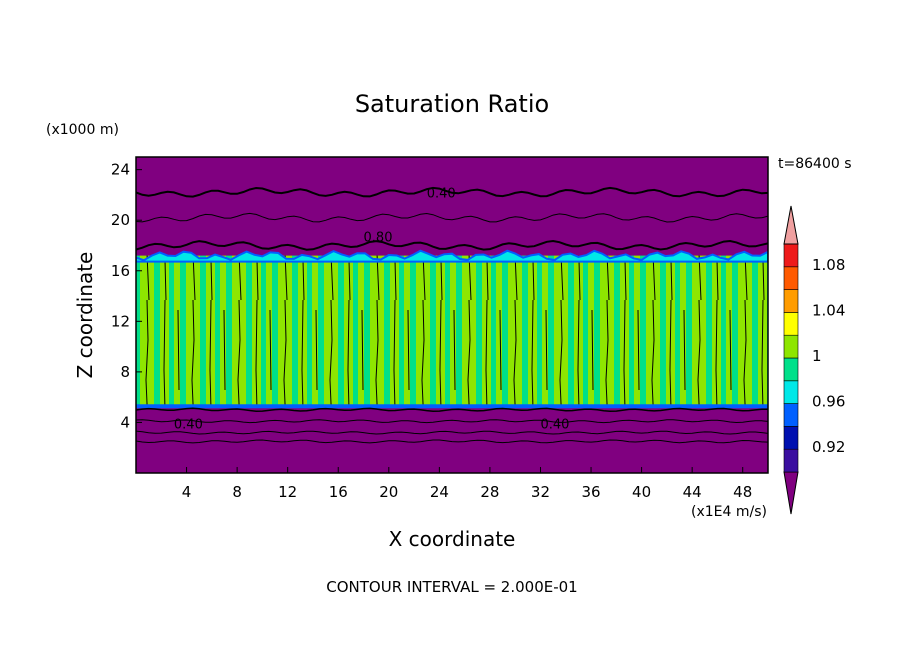 This screenshot has width=904, height=654. What do you see at coordinates (237, 492) in the screenshot?
I see `x-tick-label: 8` at bounding box center [237, 492].